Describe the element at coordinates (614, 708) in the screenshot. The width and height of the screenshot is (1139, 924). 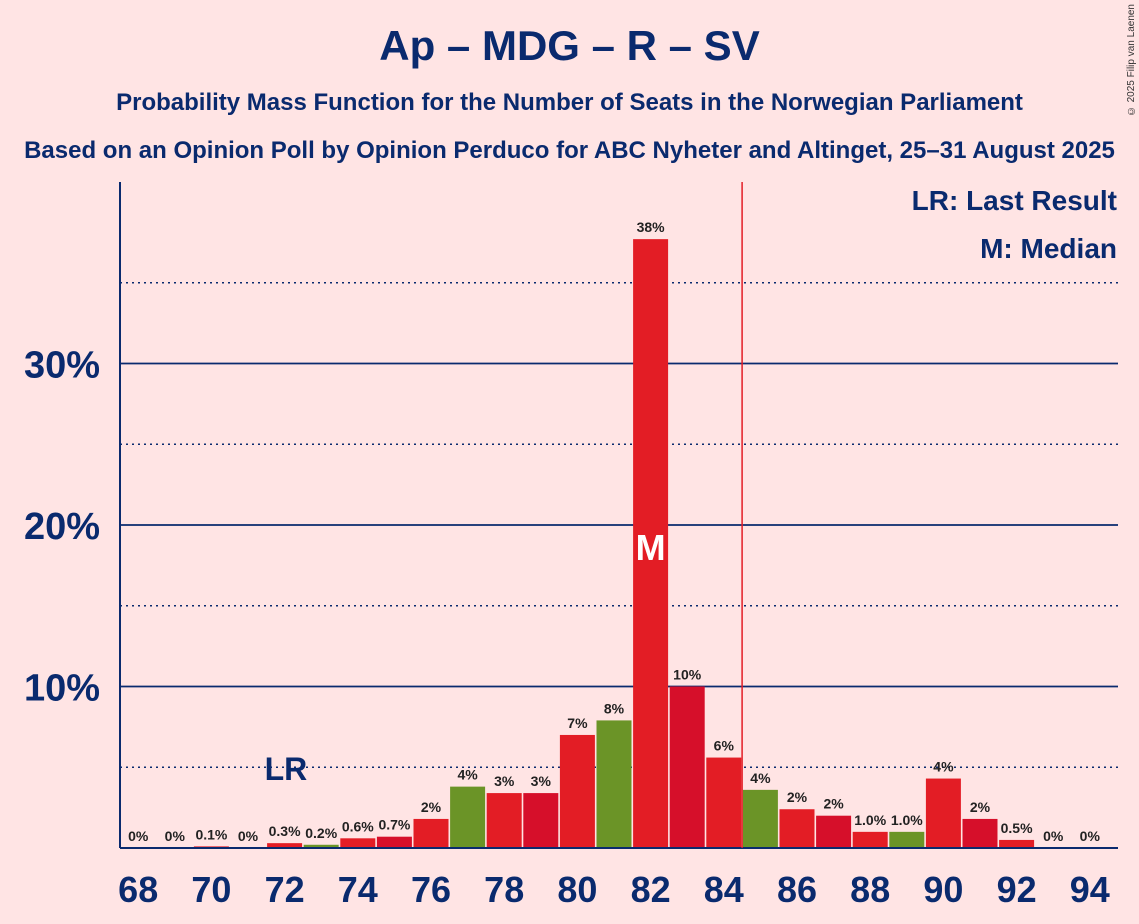
I see `data-label: 8%` at that location.